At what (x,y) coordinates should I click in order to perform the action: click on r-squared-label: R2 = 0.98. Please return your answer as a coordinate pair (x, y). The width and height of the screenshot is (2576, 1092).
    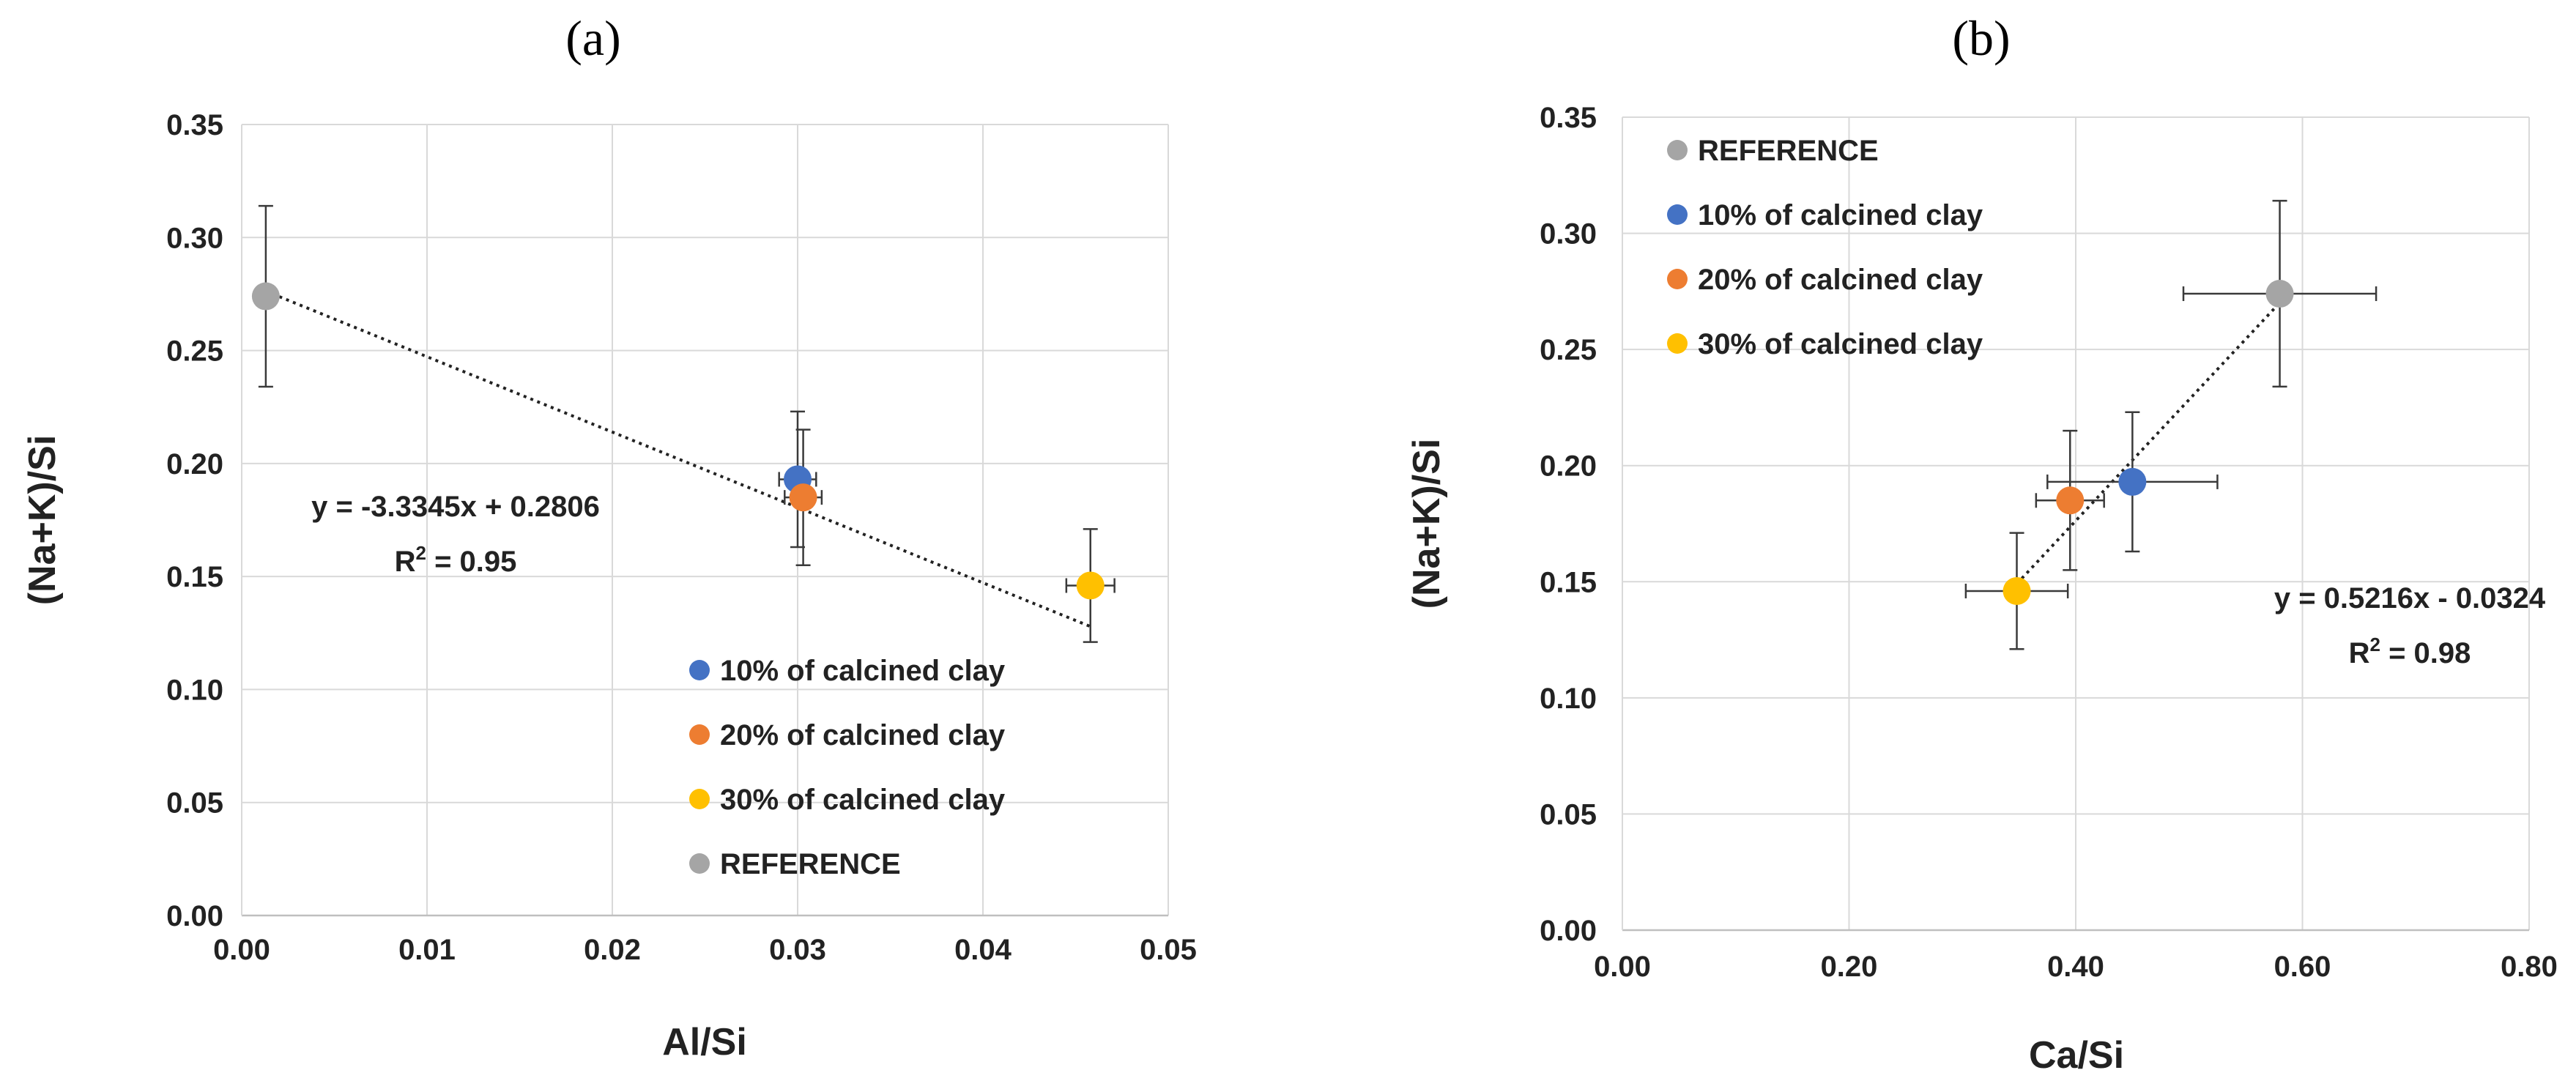
    Looking at the image, I should click on (2410, 651).